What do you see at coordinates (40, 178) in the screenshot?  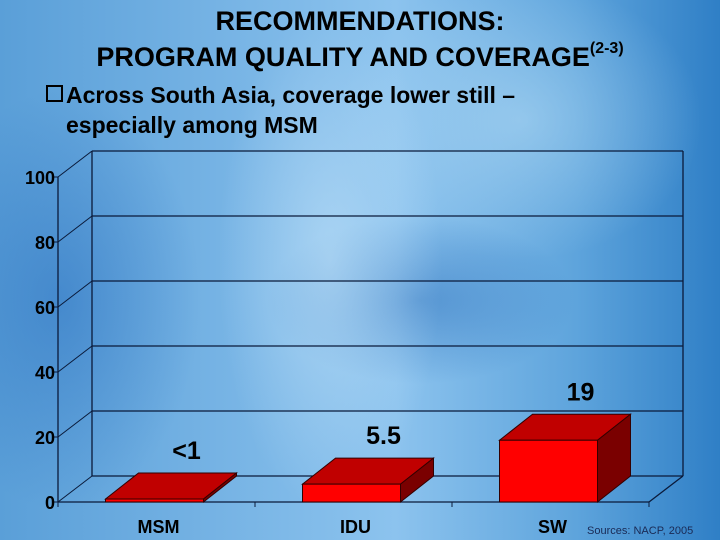 I see `y-tick-label: 100` at bounding box center [40, 178].